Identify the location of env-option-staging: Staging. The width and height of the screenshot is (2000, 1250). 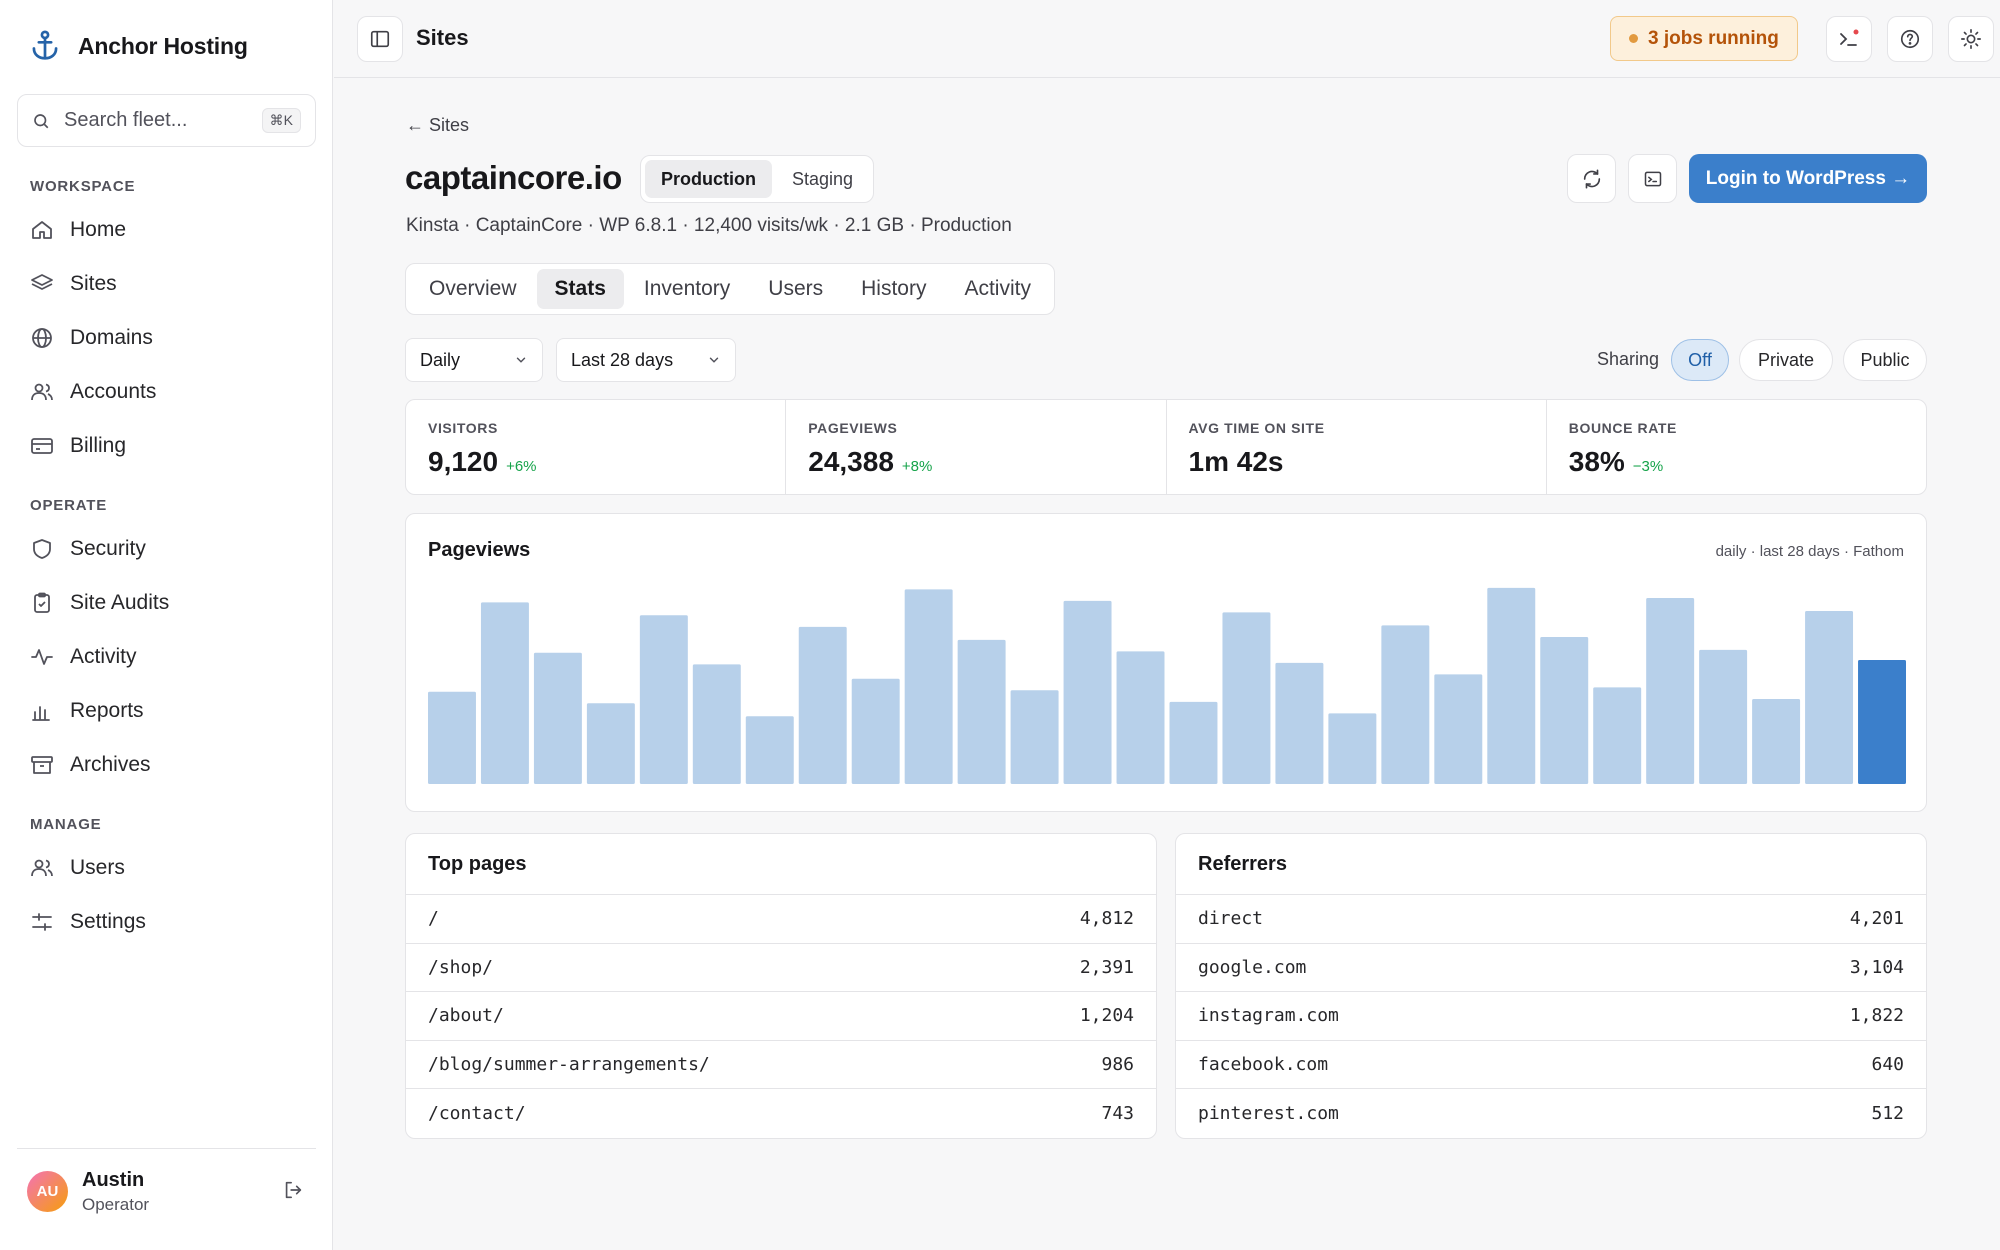
(823, 178).